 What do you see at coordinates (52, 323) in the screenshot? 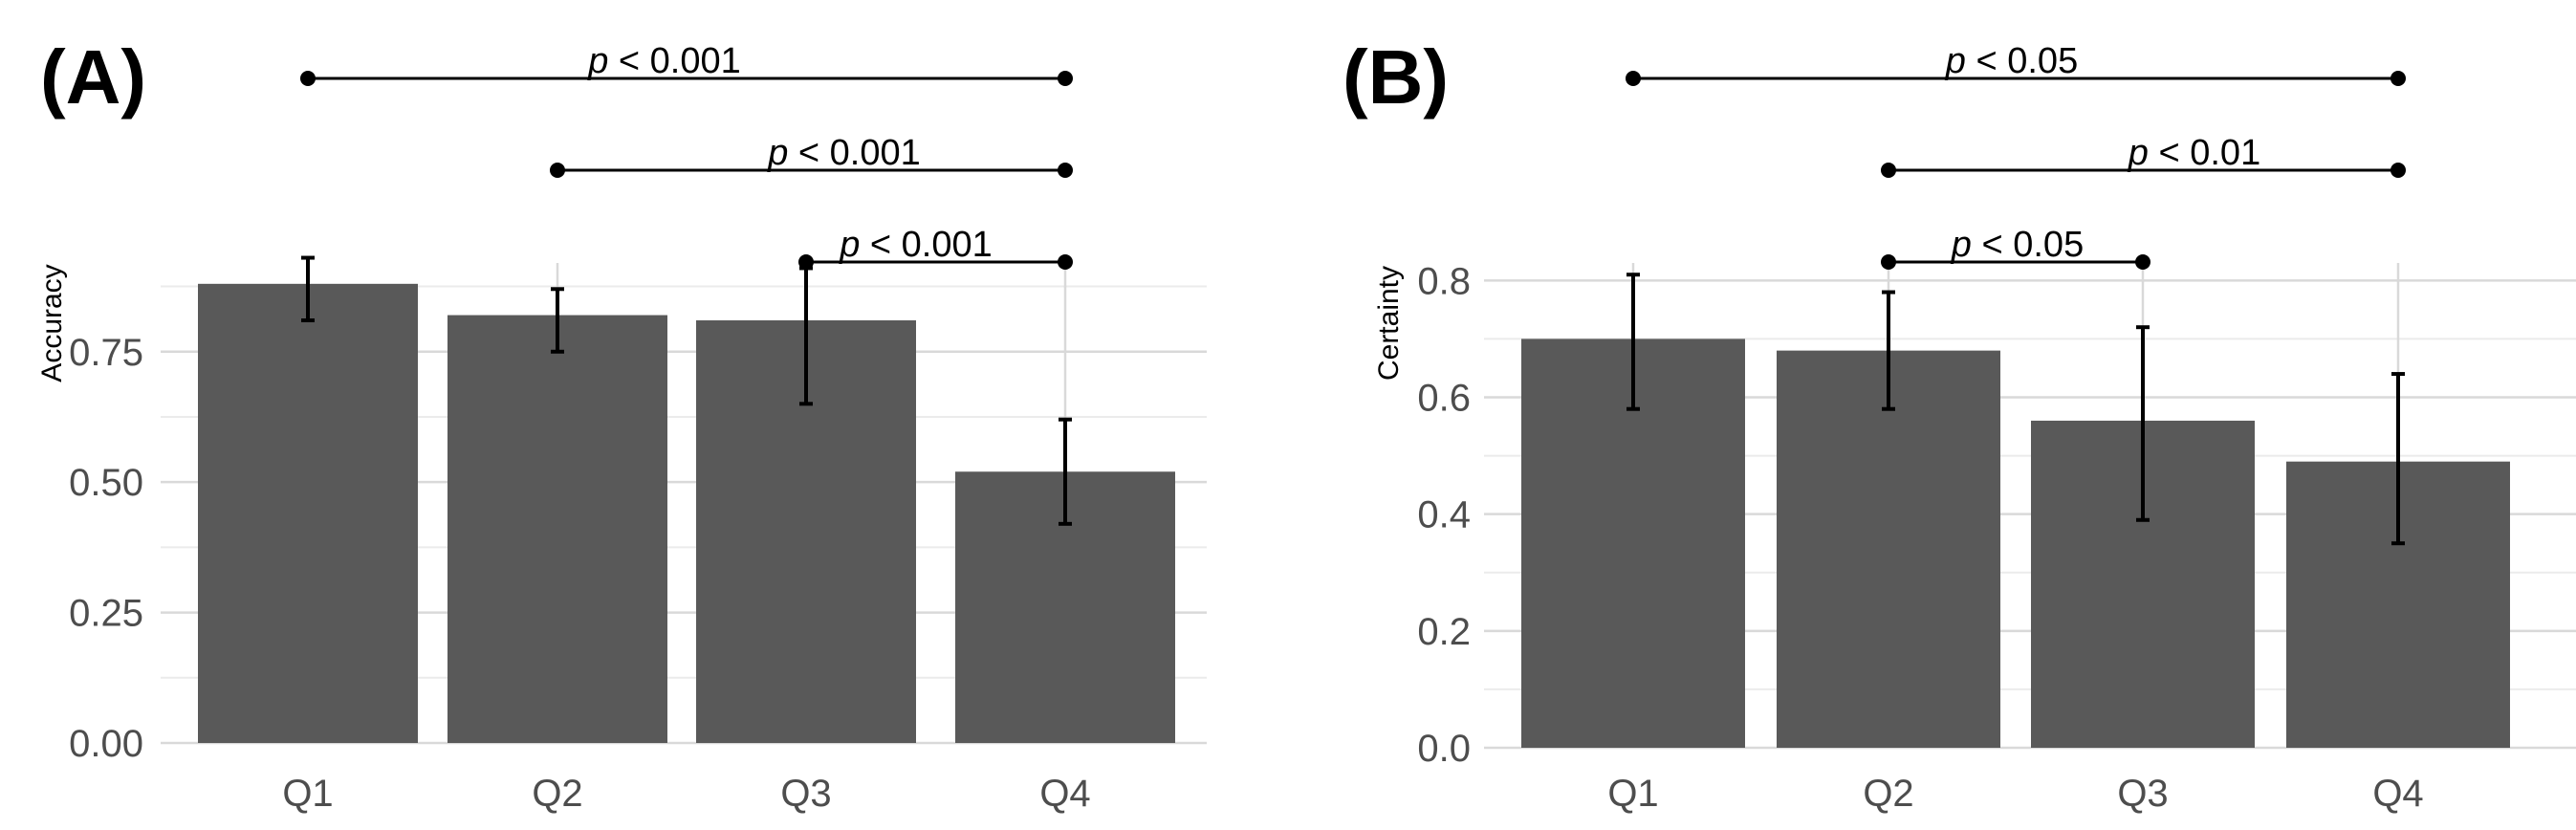
I see `y-axis-label: Accuracy` at bounding box center [52, 323].